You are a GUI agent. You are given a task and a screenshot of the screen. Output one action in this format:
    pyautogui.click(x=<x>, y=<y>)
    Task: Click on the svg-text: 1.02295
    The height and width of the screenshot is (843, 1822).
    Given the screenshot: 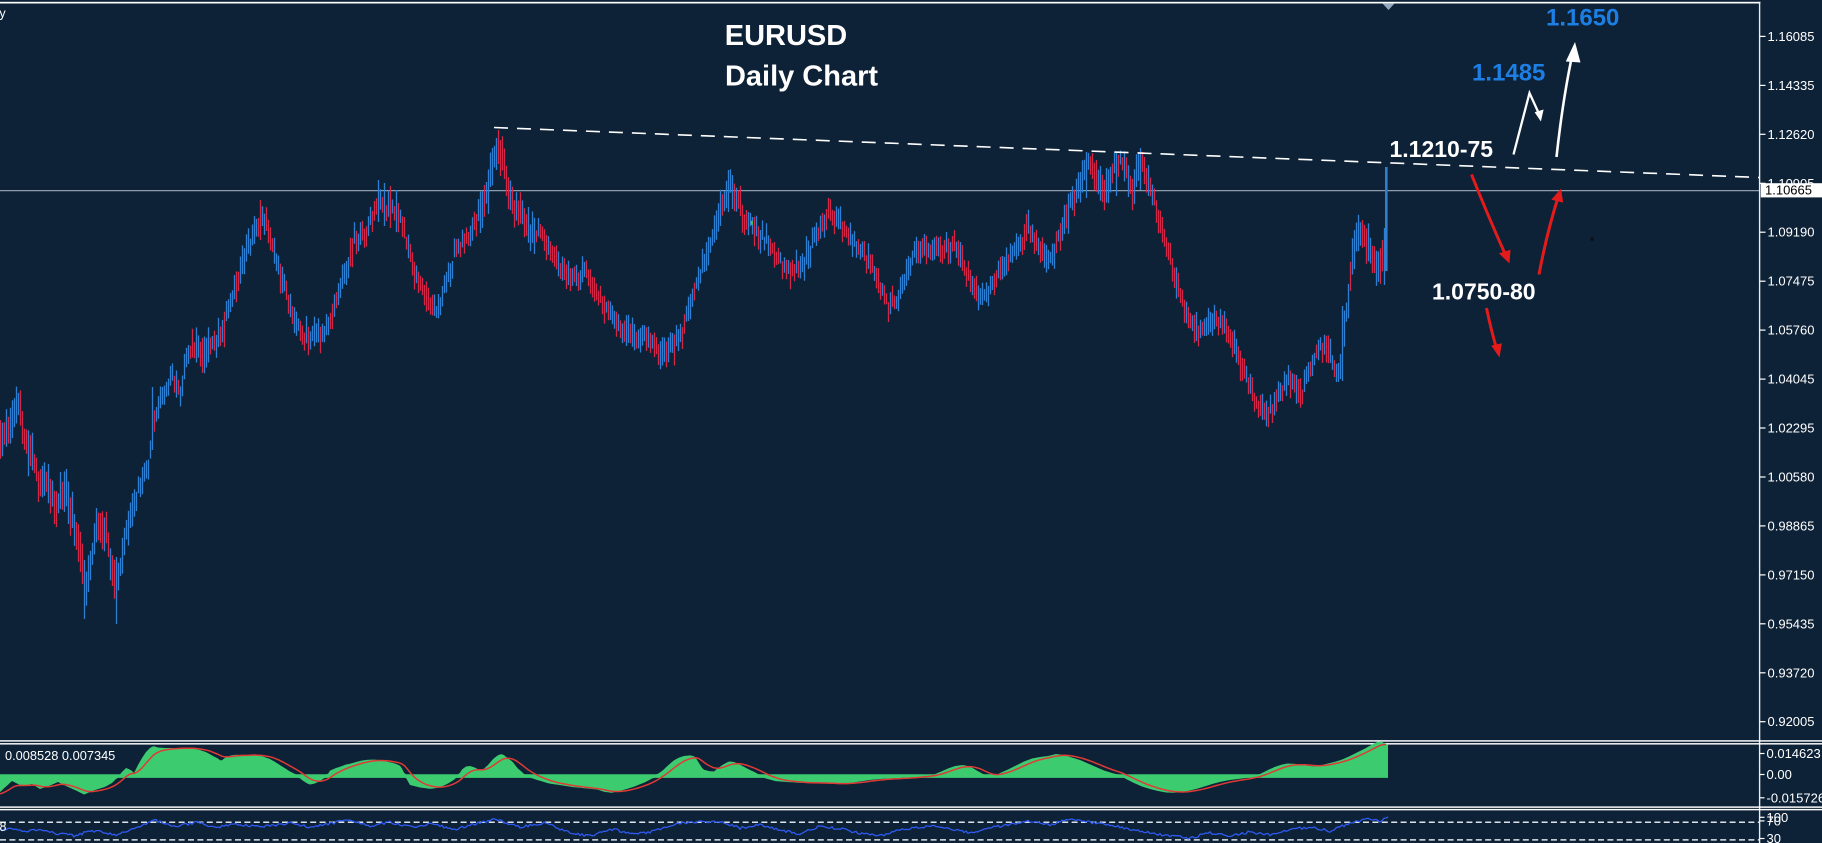 What is the action you would take?
    pyautogui.click(x=1791, y=428)
    